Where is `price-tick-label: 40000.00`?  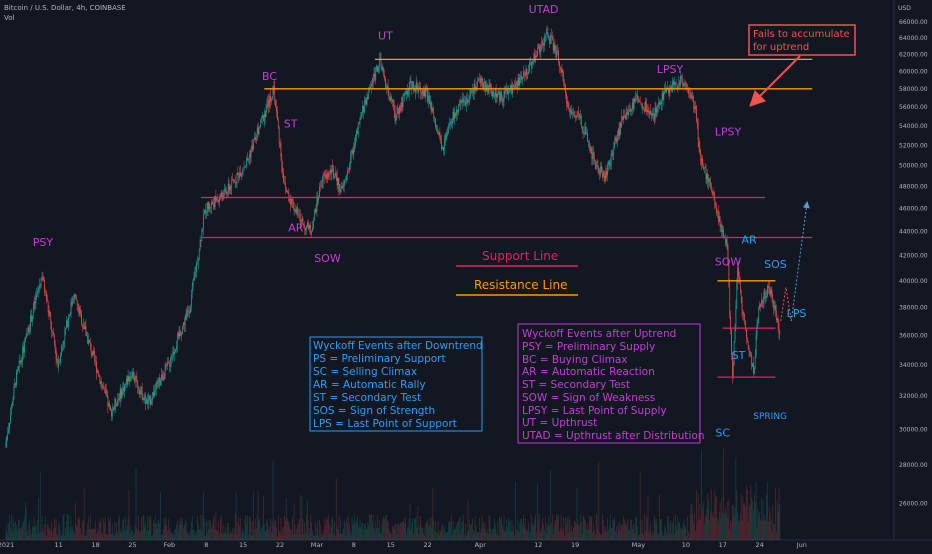 price-tick-label: 40000.00 is located at coordinates (913, 281).